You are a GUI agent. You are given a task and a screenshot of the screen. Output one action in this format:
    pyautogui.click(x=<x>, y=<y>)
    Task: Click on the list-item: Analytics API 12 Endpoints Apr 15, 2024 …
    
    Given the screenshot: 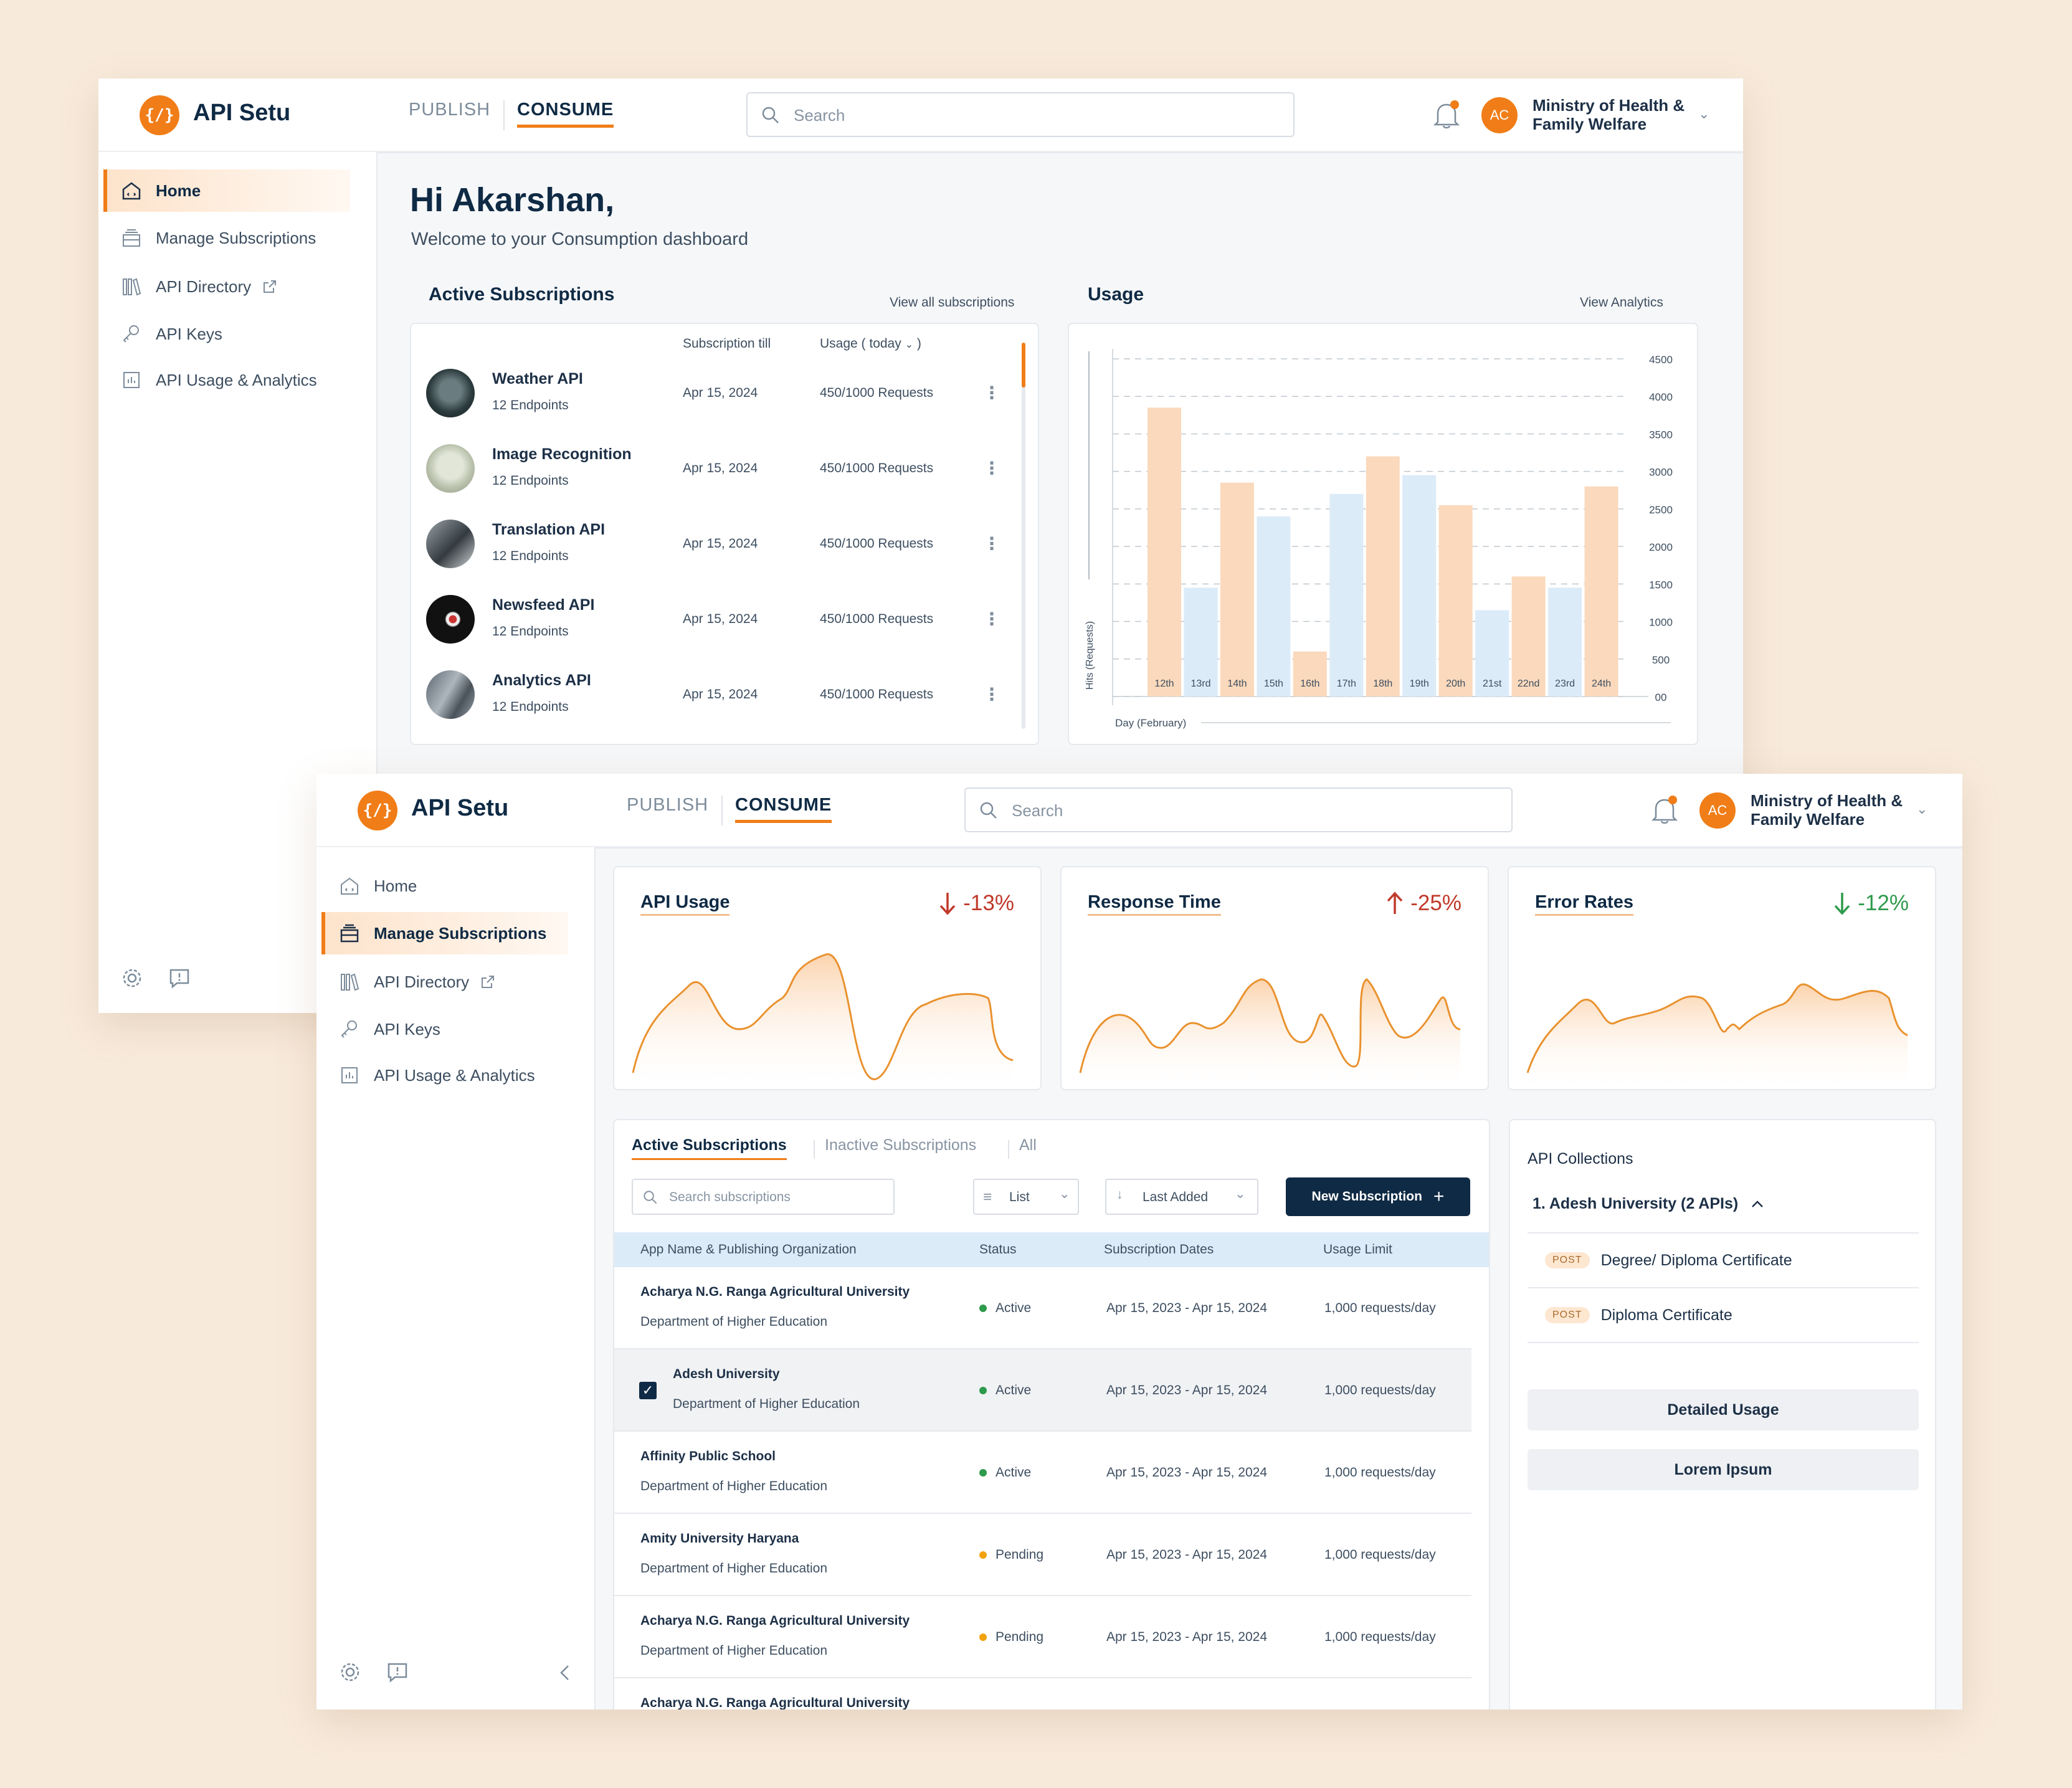 What is the action you would take?
    pyautogui.click(x=724, y=697)
    